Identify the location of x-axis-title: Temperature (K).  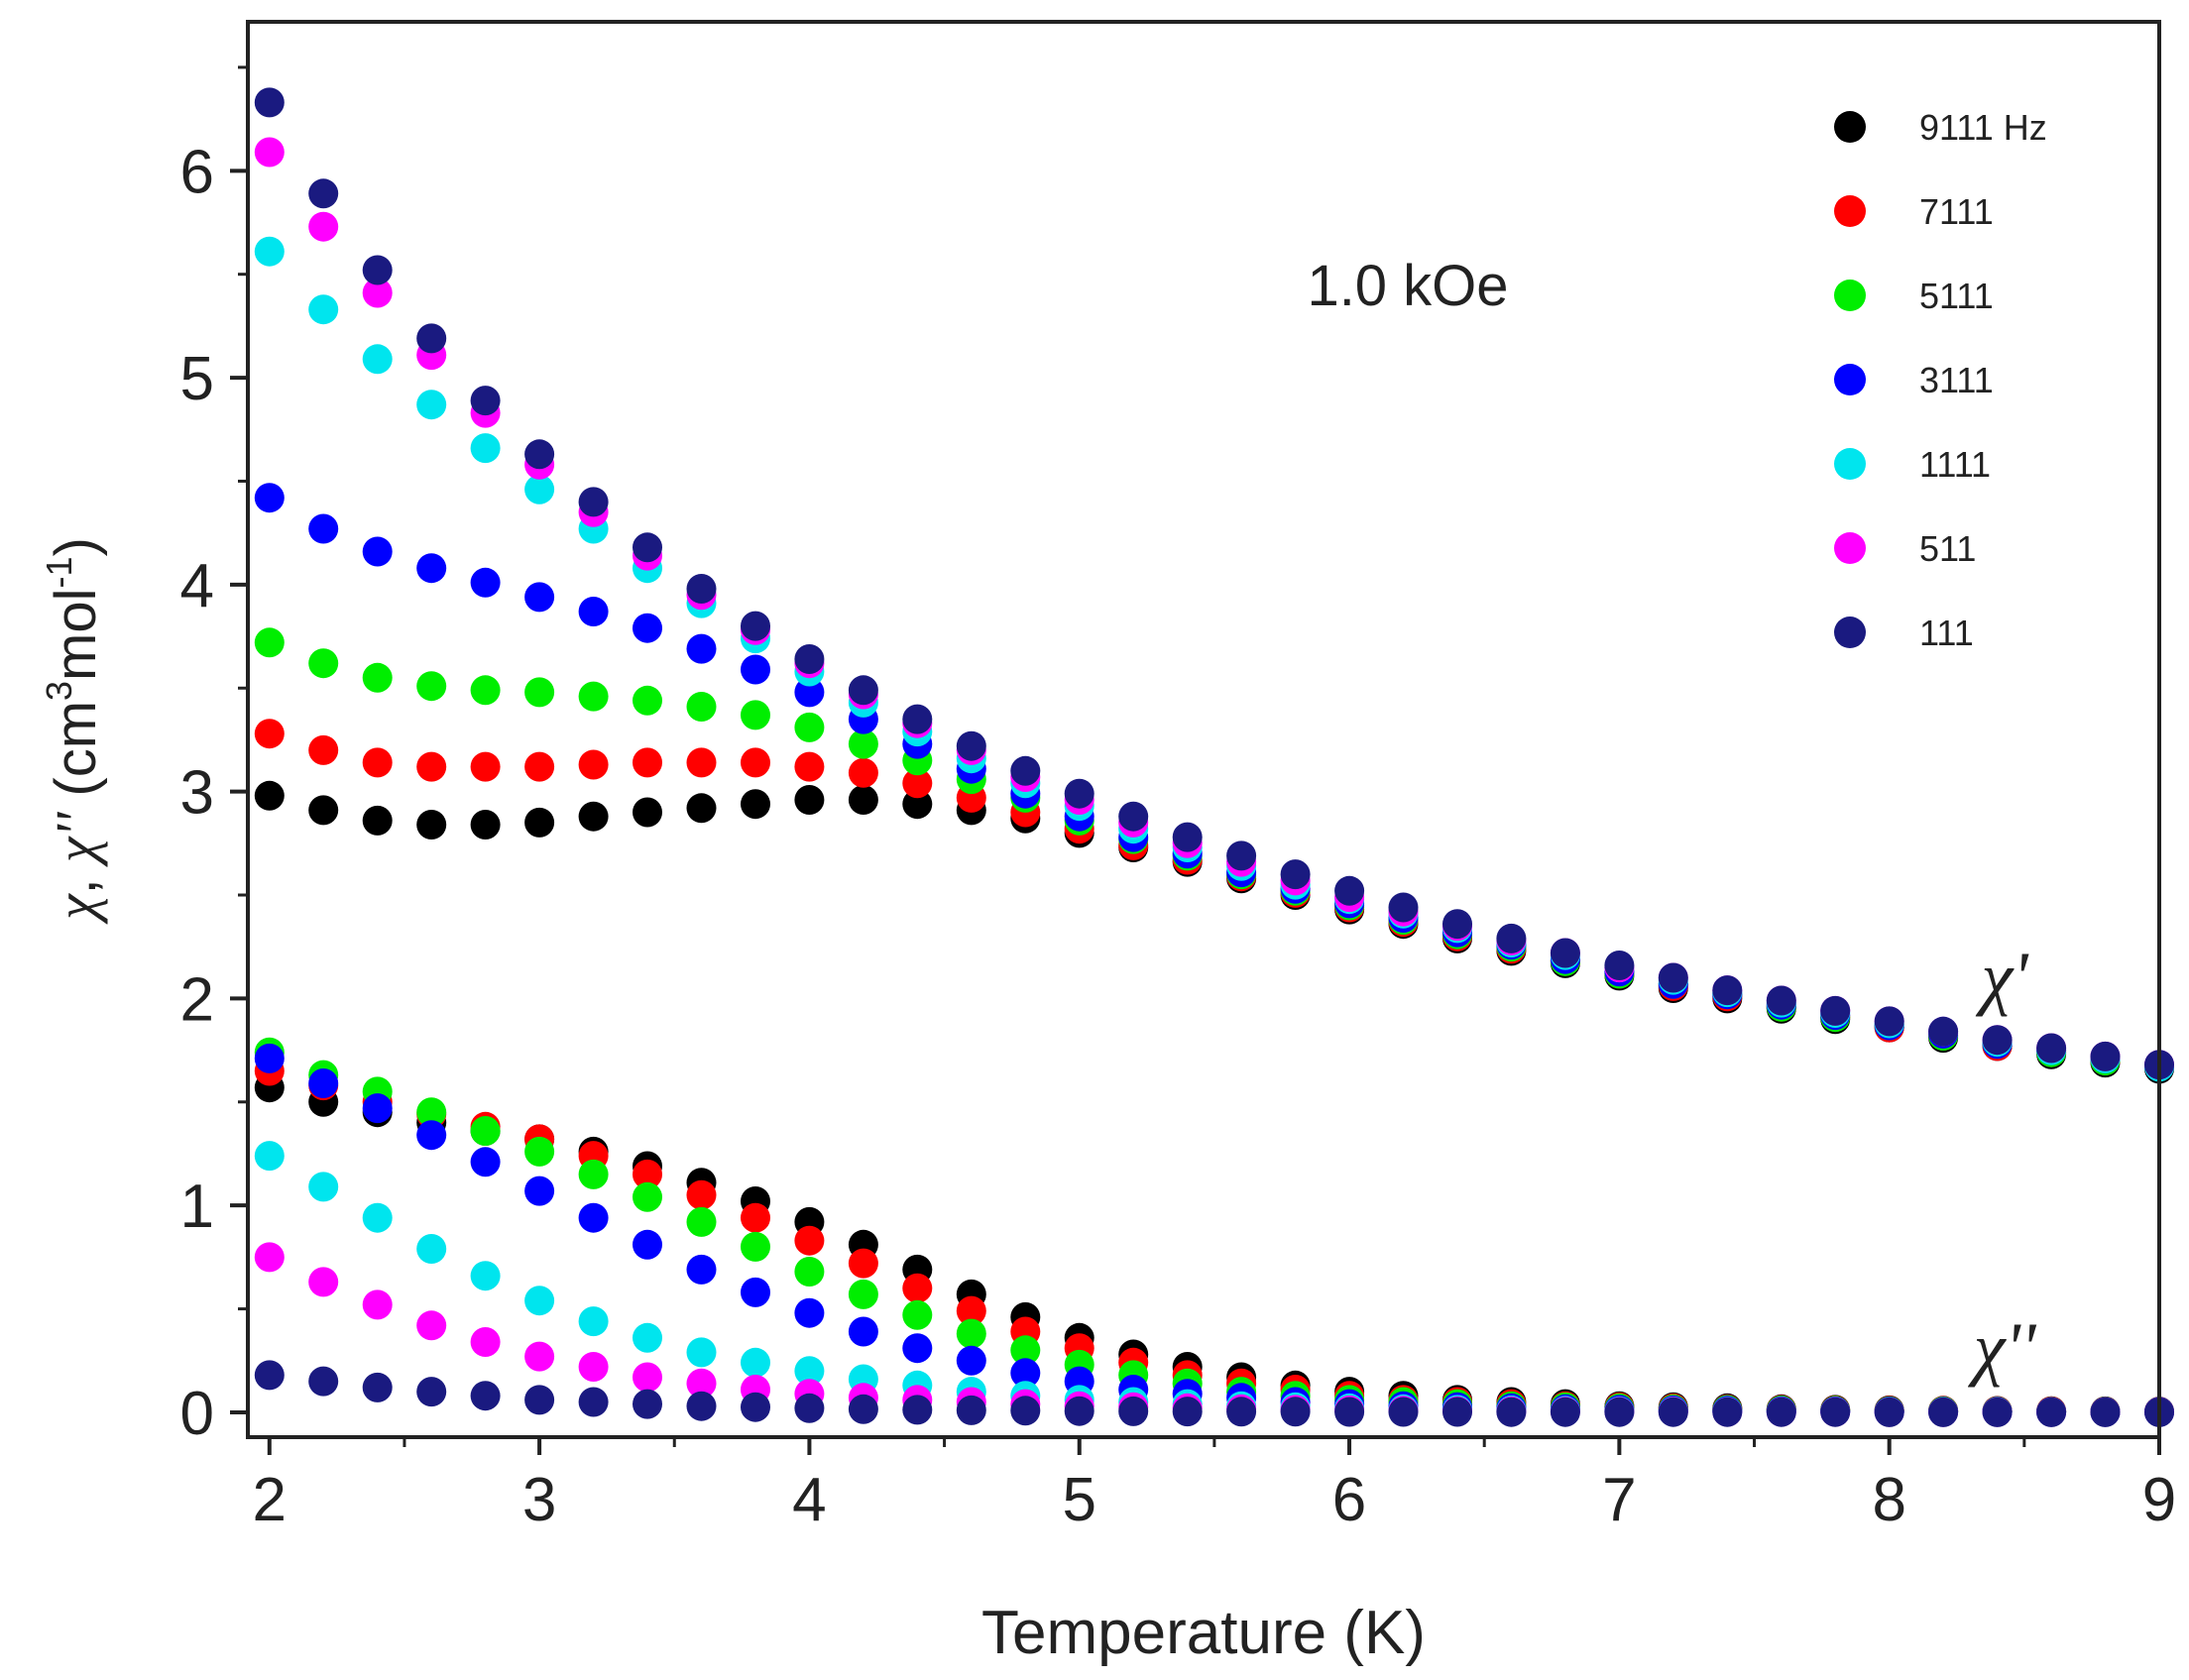
(1203, 1633).